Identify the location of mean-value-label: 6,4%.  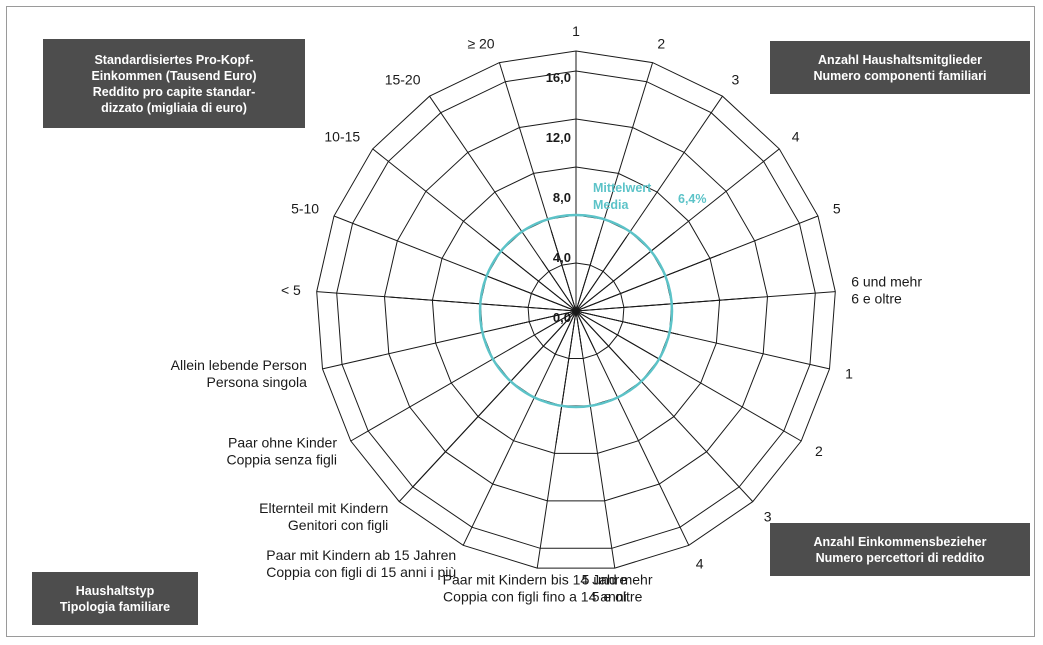
(692, 199).